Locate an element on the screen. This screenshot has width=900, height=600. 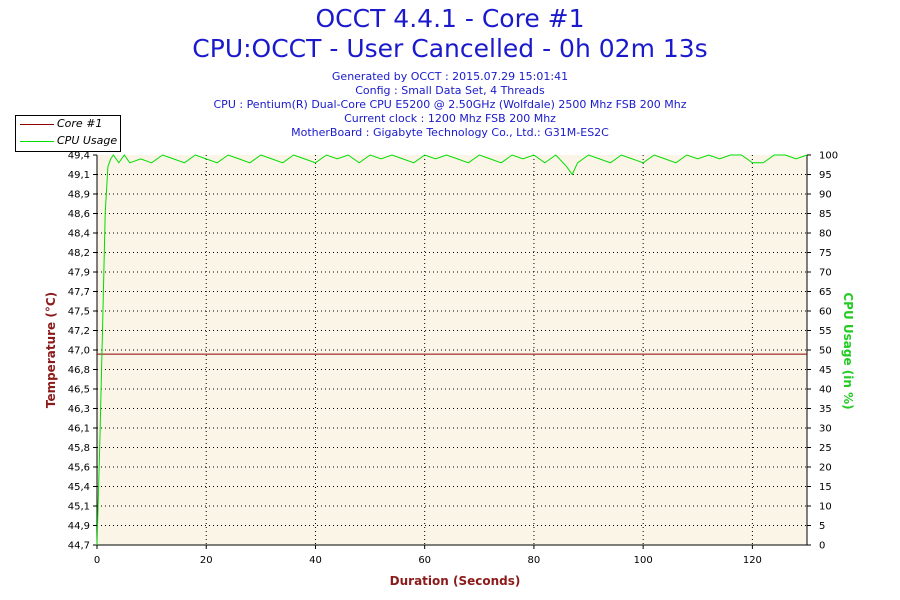
x-tick-label: 20 is located at coordinates (206, 560).